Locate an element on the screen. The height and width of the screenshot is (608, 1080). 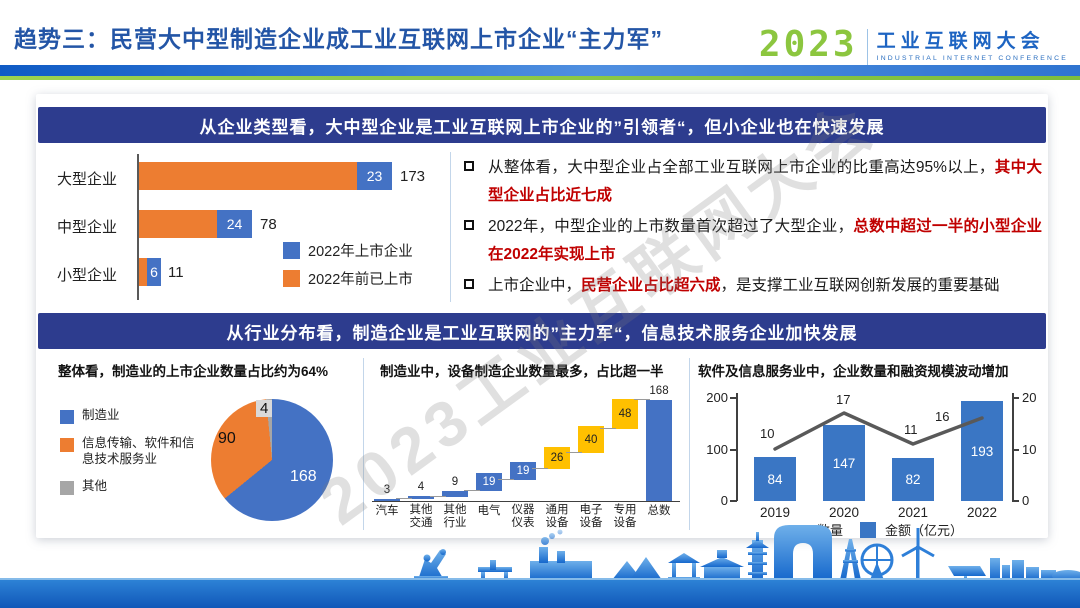
chart1-bar-small-prelisted is located at coordinates (143, 272).